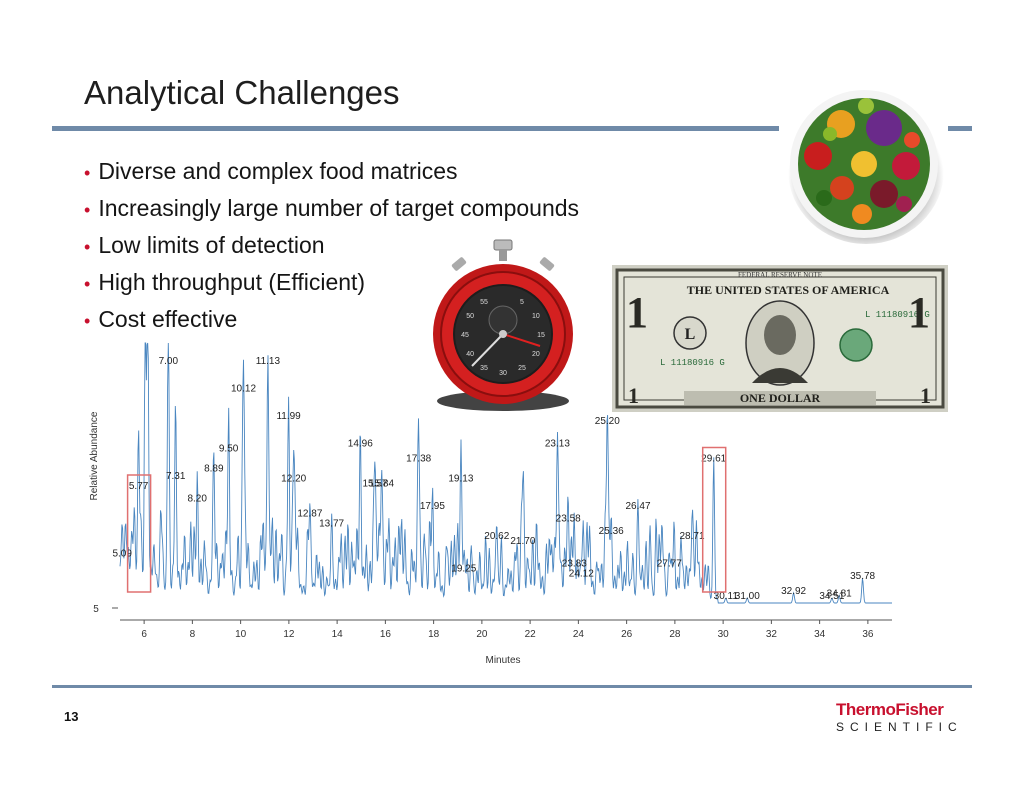 The height and width of the screenshot is (792, 1024). I want to click on peak-label: 20.62, so click(496, 536).